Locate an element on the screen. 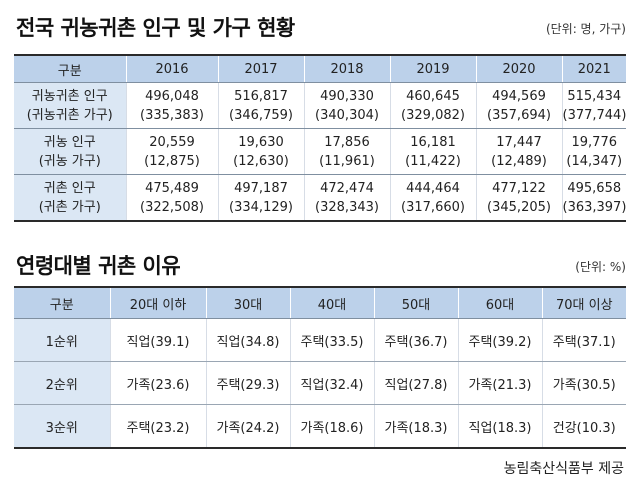 The width and height of the screenshot is (640, 482). table-cell: 472,474 (328,343) is located at coordinates (346, 197).